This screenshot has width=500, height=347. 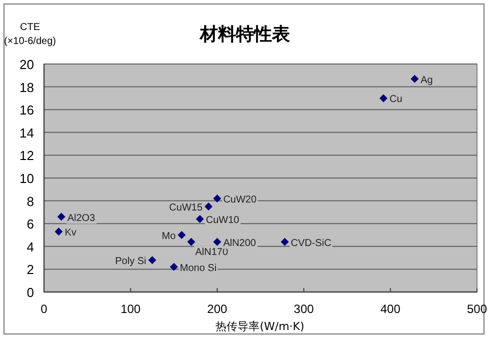 What do you see at coordinates (30, 270) in the screenshot?
I see `y-tick-label: 2` at bounding box center [30, 270].